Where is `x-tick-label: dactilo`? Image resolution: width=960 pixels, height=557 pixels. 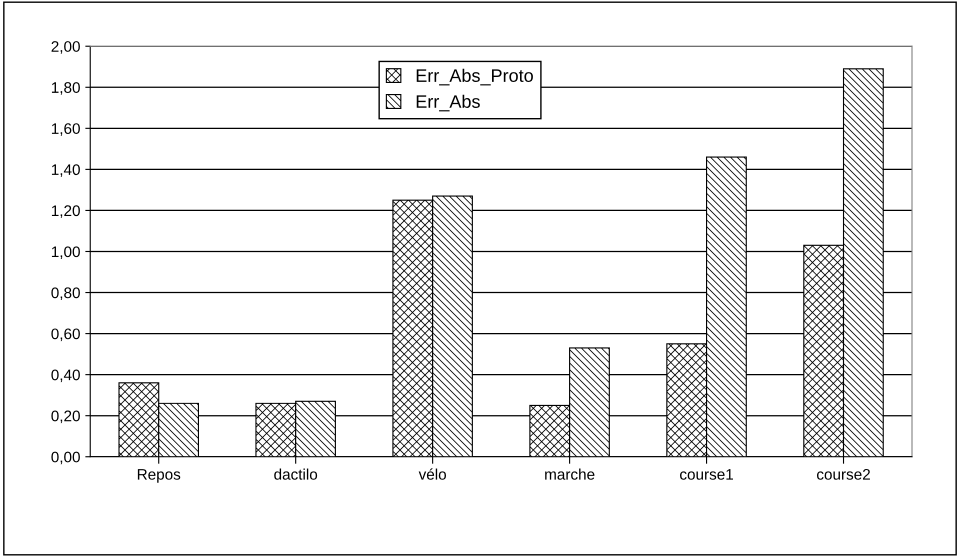
x-tick-label: dactilo is located at coordinates (296, 474).